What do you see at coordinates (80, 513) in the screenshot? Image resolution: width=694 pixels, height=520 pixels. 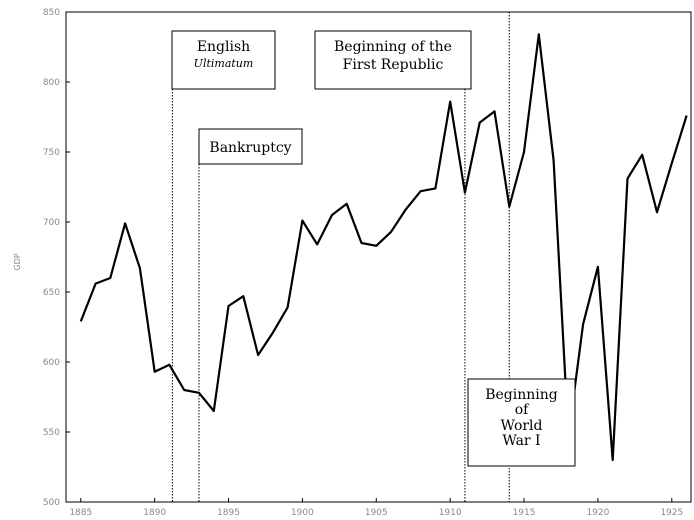 I see `x-tick-label: 1885` at bounding box center [80, 513].